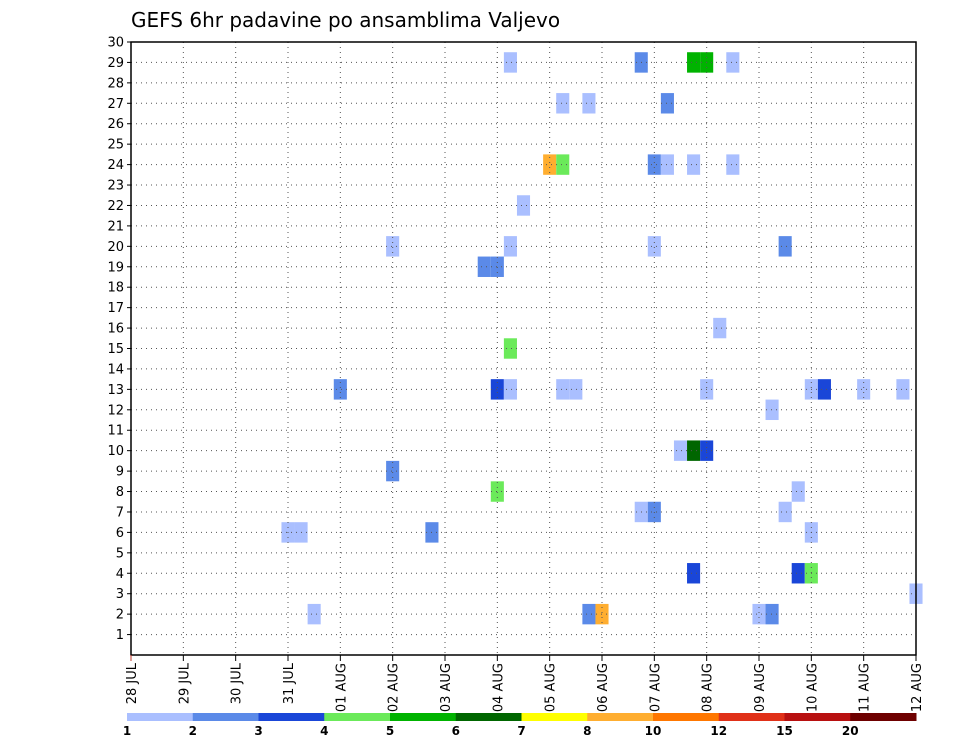  Describe the element at coordinates (120, 594) in the screenshot. I see `y-tick-label-2: 3` at that location.